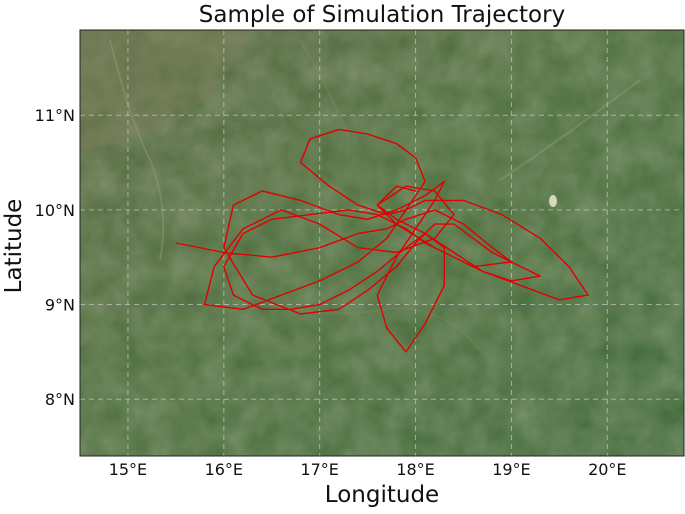  I want to click on x-tick-label: 18°E, so click(415, 469).